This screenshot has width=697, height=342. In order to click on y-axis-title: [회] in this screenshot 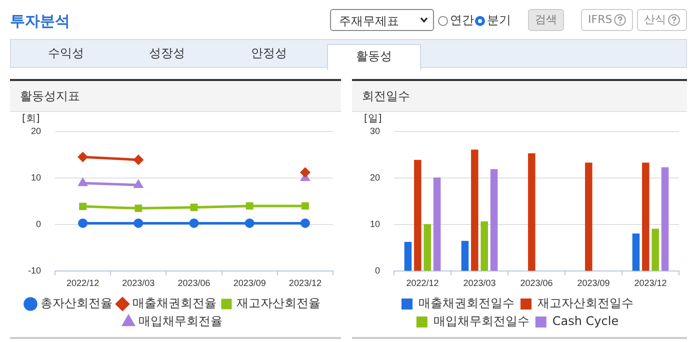, I will do `click(31, 119)`.